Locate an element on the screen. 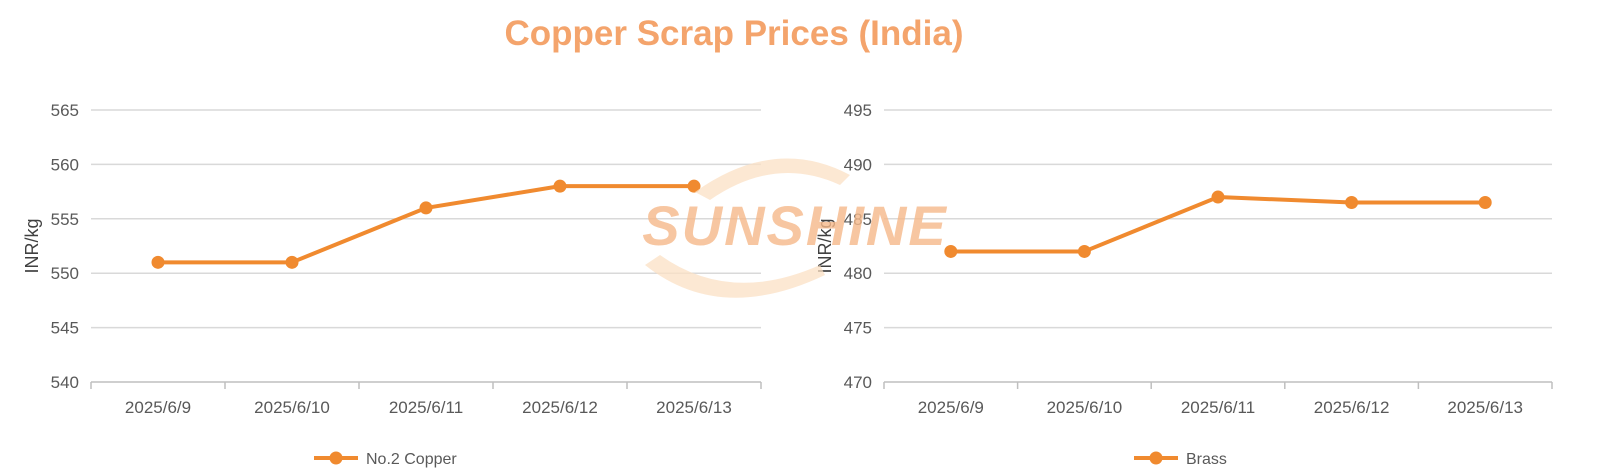 This screenshot has width=1600, height=475. y-tick-label: 555 is located at coordinates (65, 219).